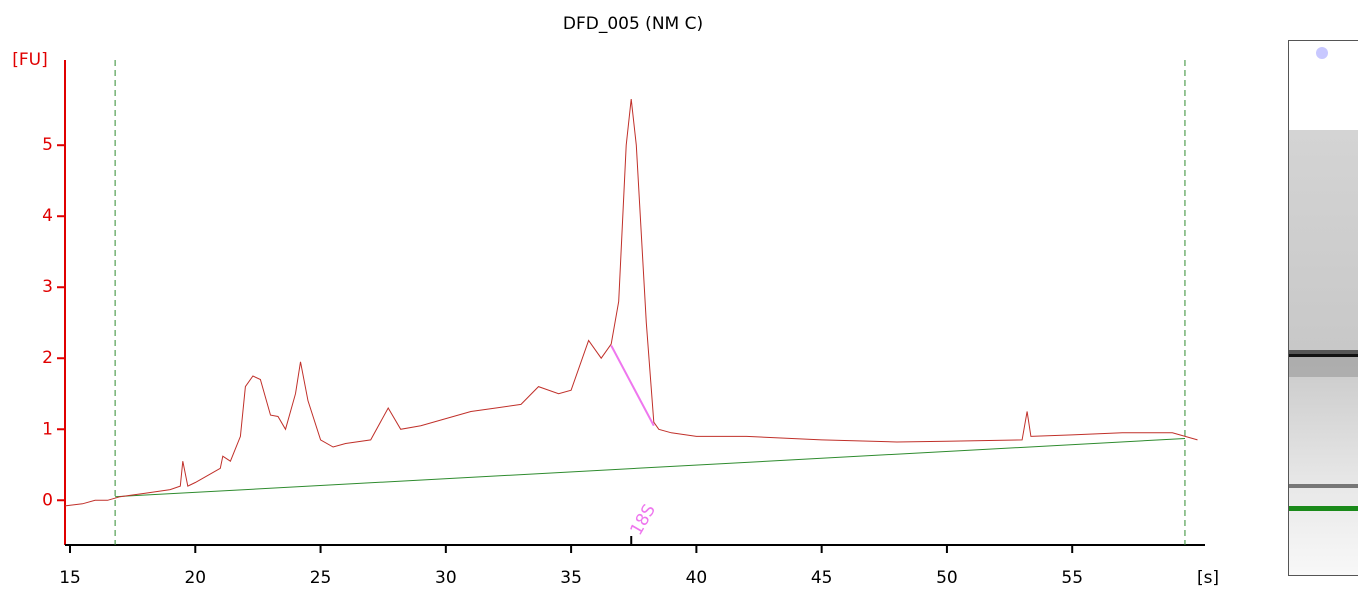  What do you see at coordinates (1208, 578) in the screenshot?
I see `x-axis-label: [s]` at bounding box center [1208, 578].